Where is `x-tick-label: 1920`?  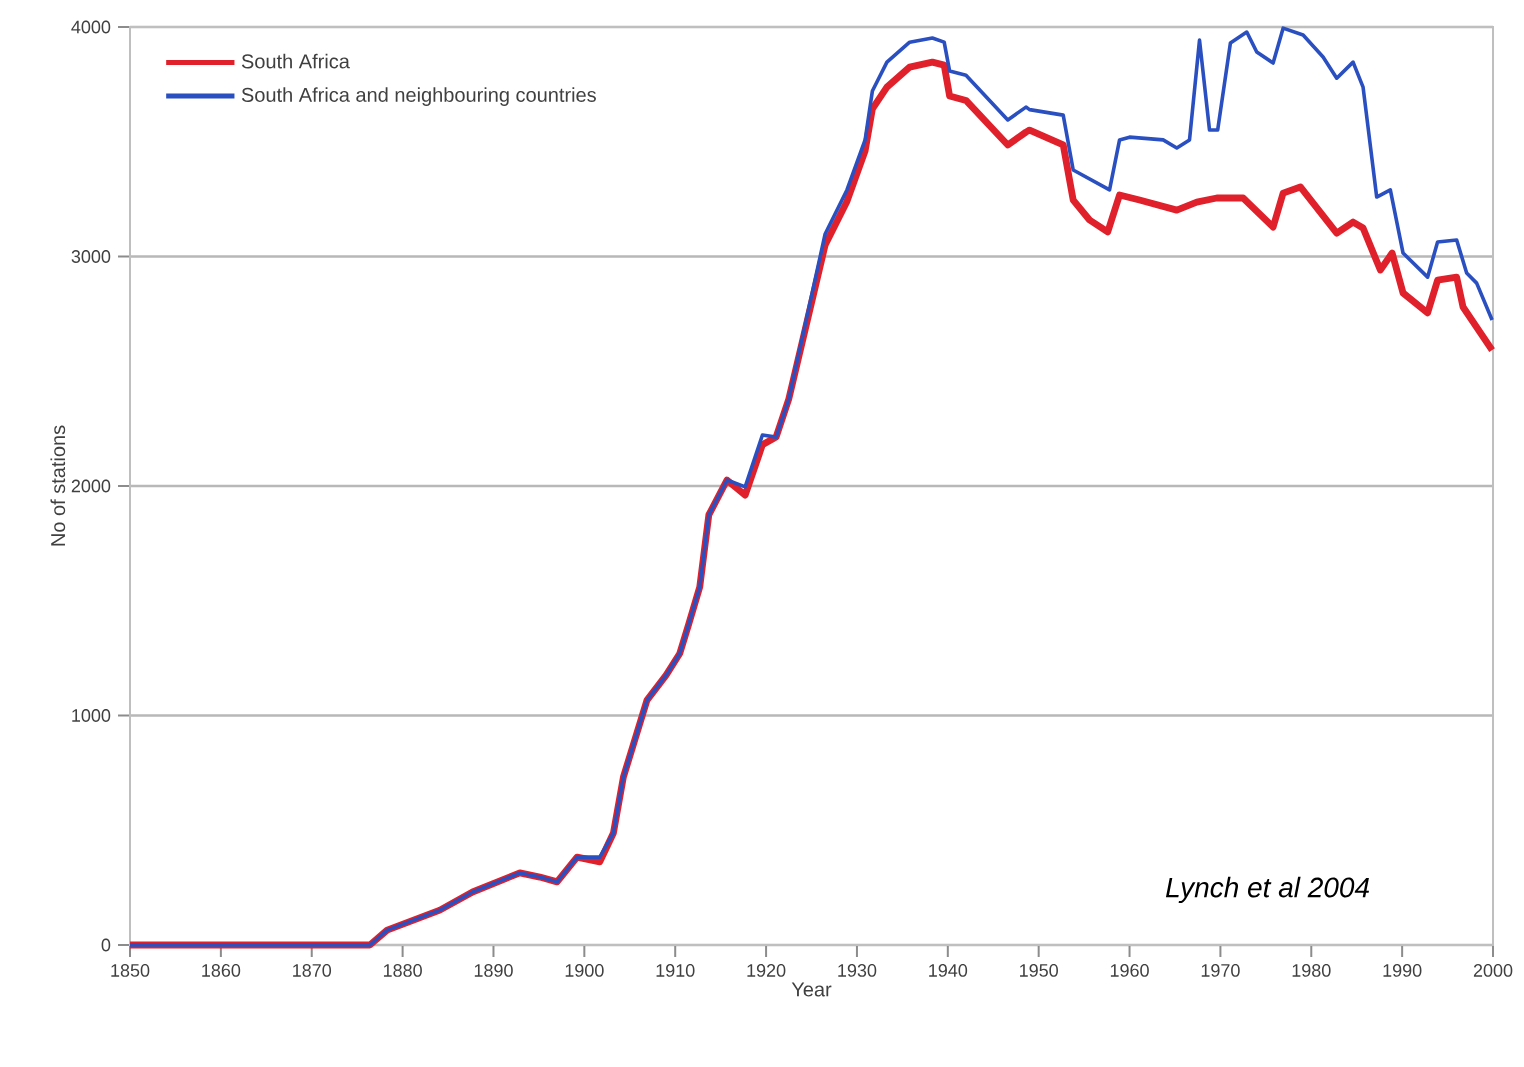
x-tick-label: 1920 is located at coordinates (766, 970).